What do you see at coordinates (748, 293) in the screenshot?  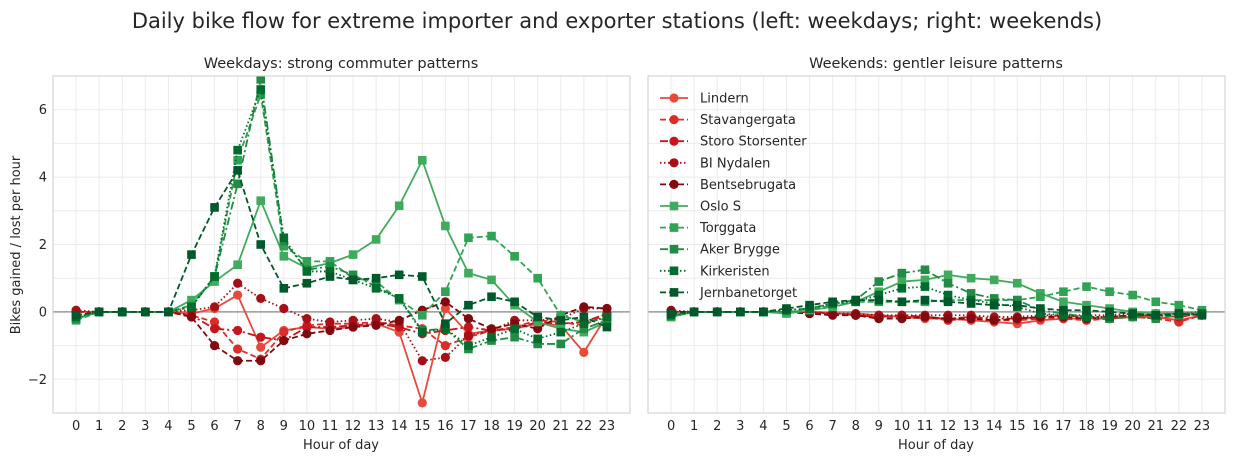 I see `legend-label: Jernbanetorget` at bounding box center [748, 293].